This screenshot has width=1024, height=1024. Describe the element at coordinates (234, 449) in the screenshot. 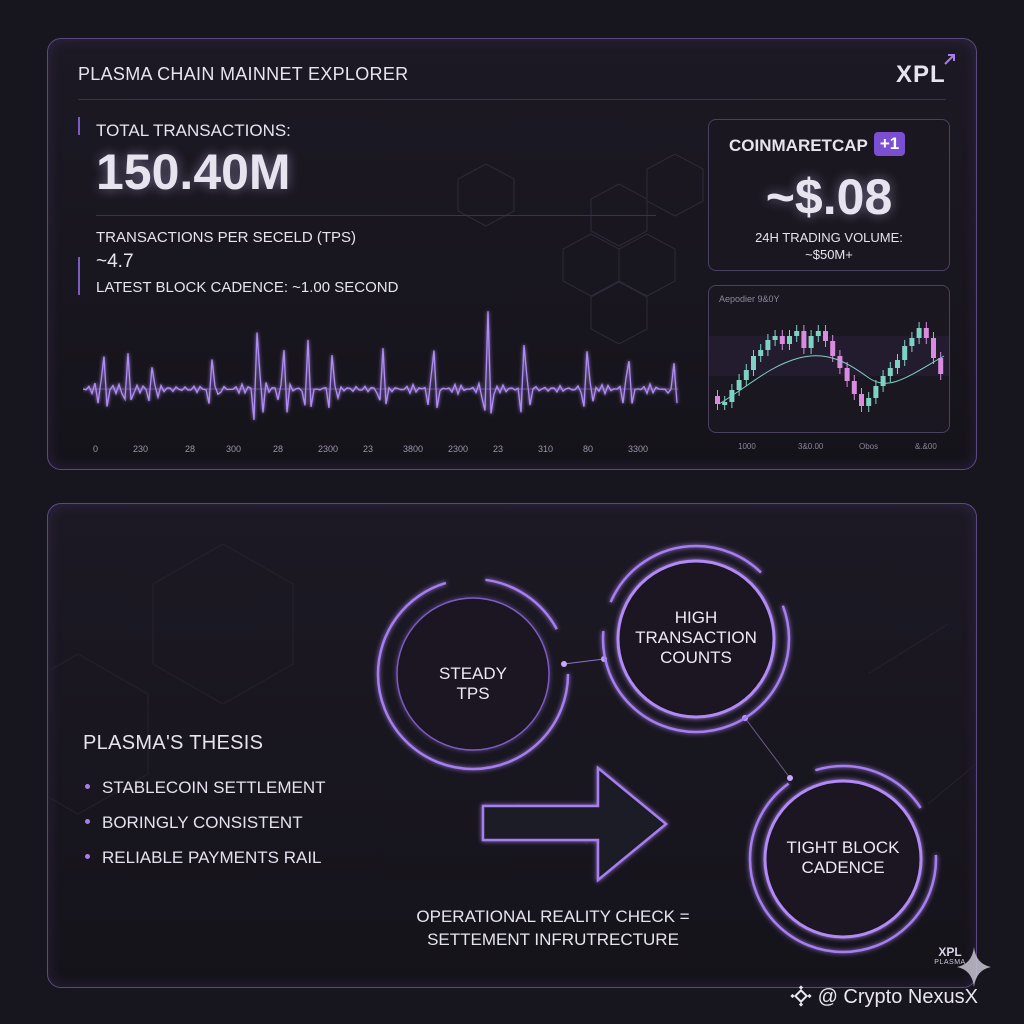

I see `waveform-tick-label: 300` at that location.